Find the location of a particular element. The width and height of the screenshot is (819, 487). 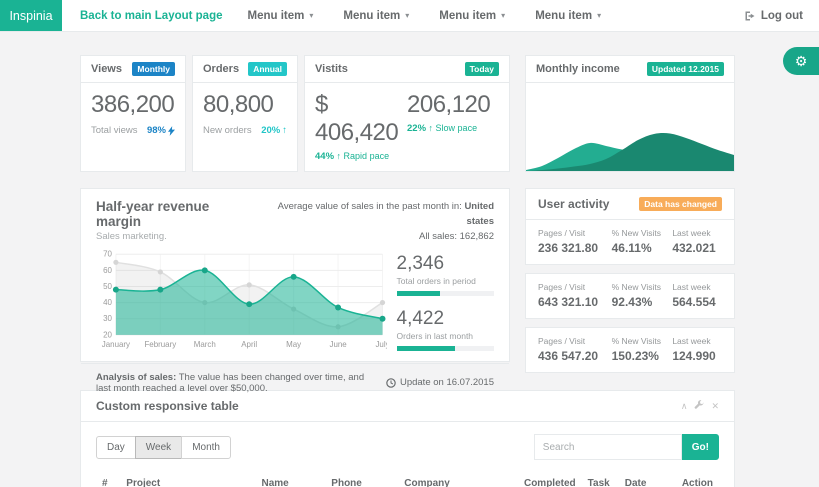

svg-text: 30 is located at coordinates (107, 318).